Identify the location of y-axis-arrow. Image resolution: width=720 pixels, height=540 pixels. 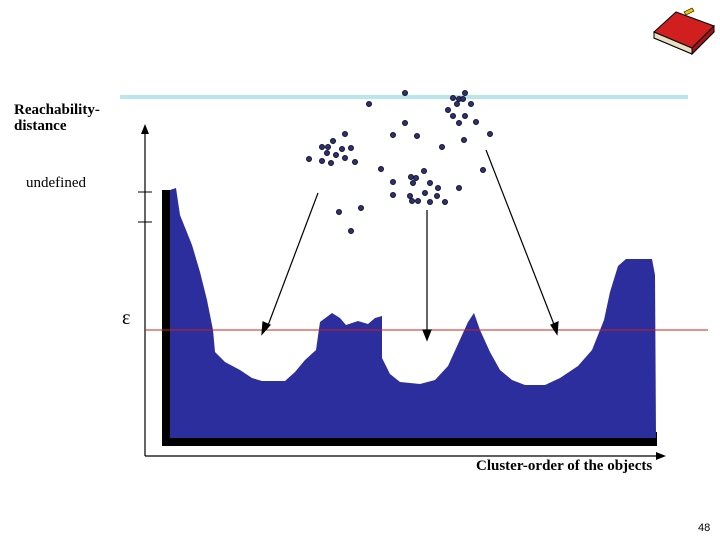
(145, 129).